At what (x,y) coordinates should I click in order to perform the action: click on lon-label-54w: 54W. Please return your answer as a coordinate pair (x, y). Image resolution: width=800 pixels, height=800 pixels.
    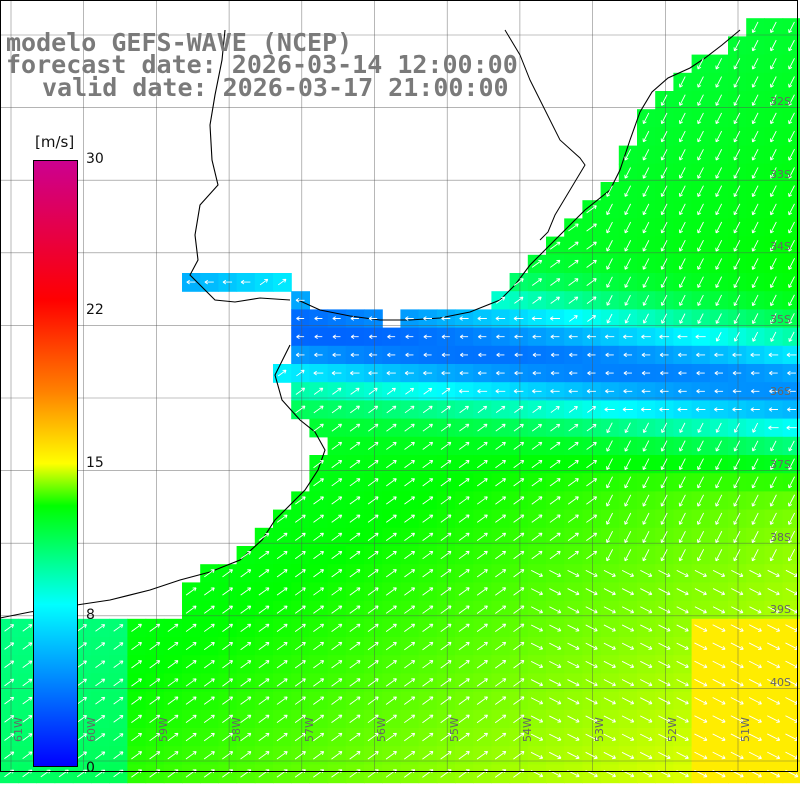
    Looking at the image, I should click on (527, 729).